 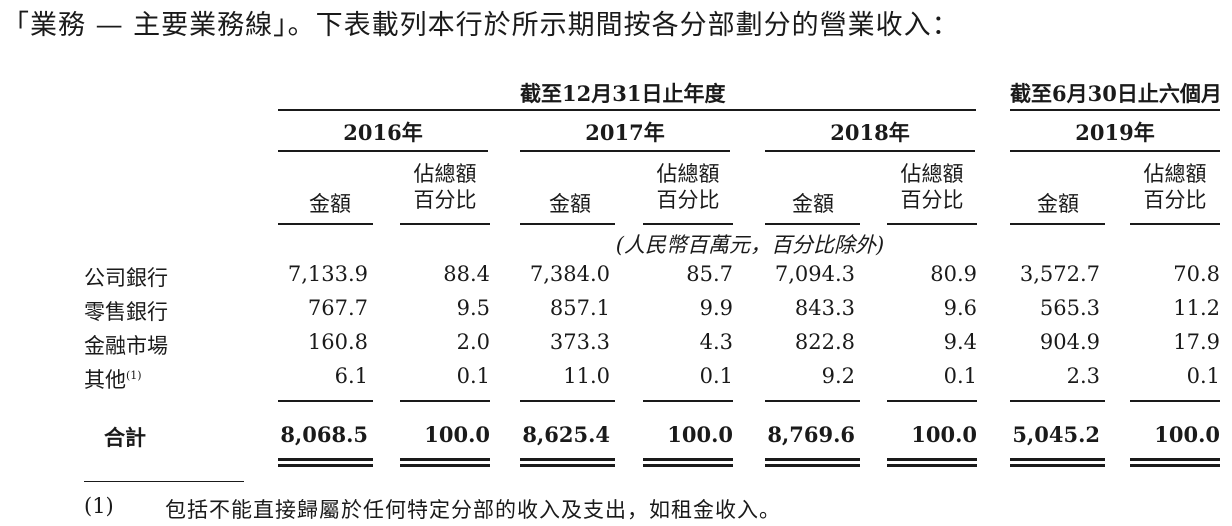 I want to click on year-header-2017: 2017年, so click(x=625, y=132).